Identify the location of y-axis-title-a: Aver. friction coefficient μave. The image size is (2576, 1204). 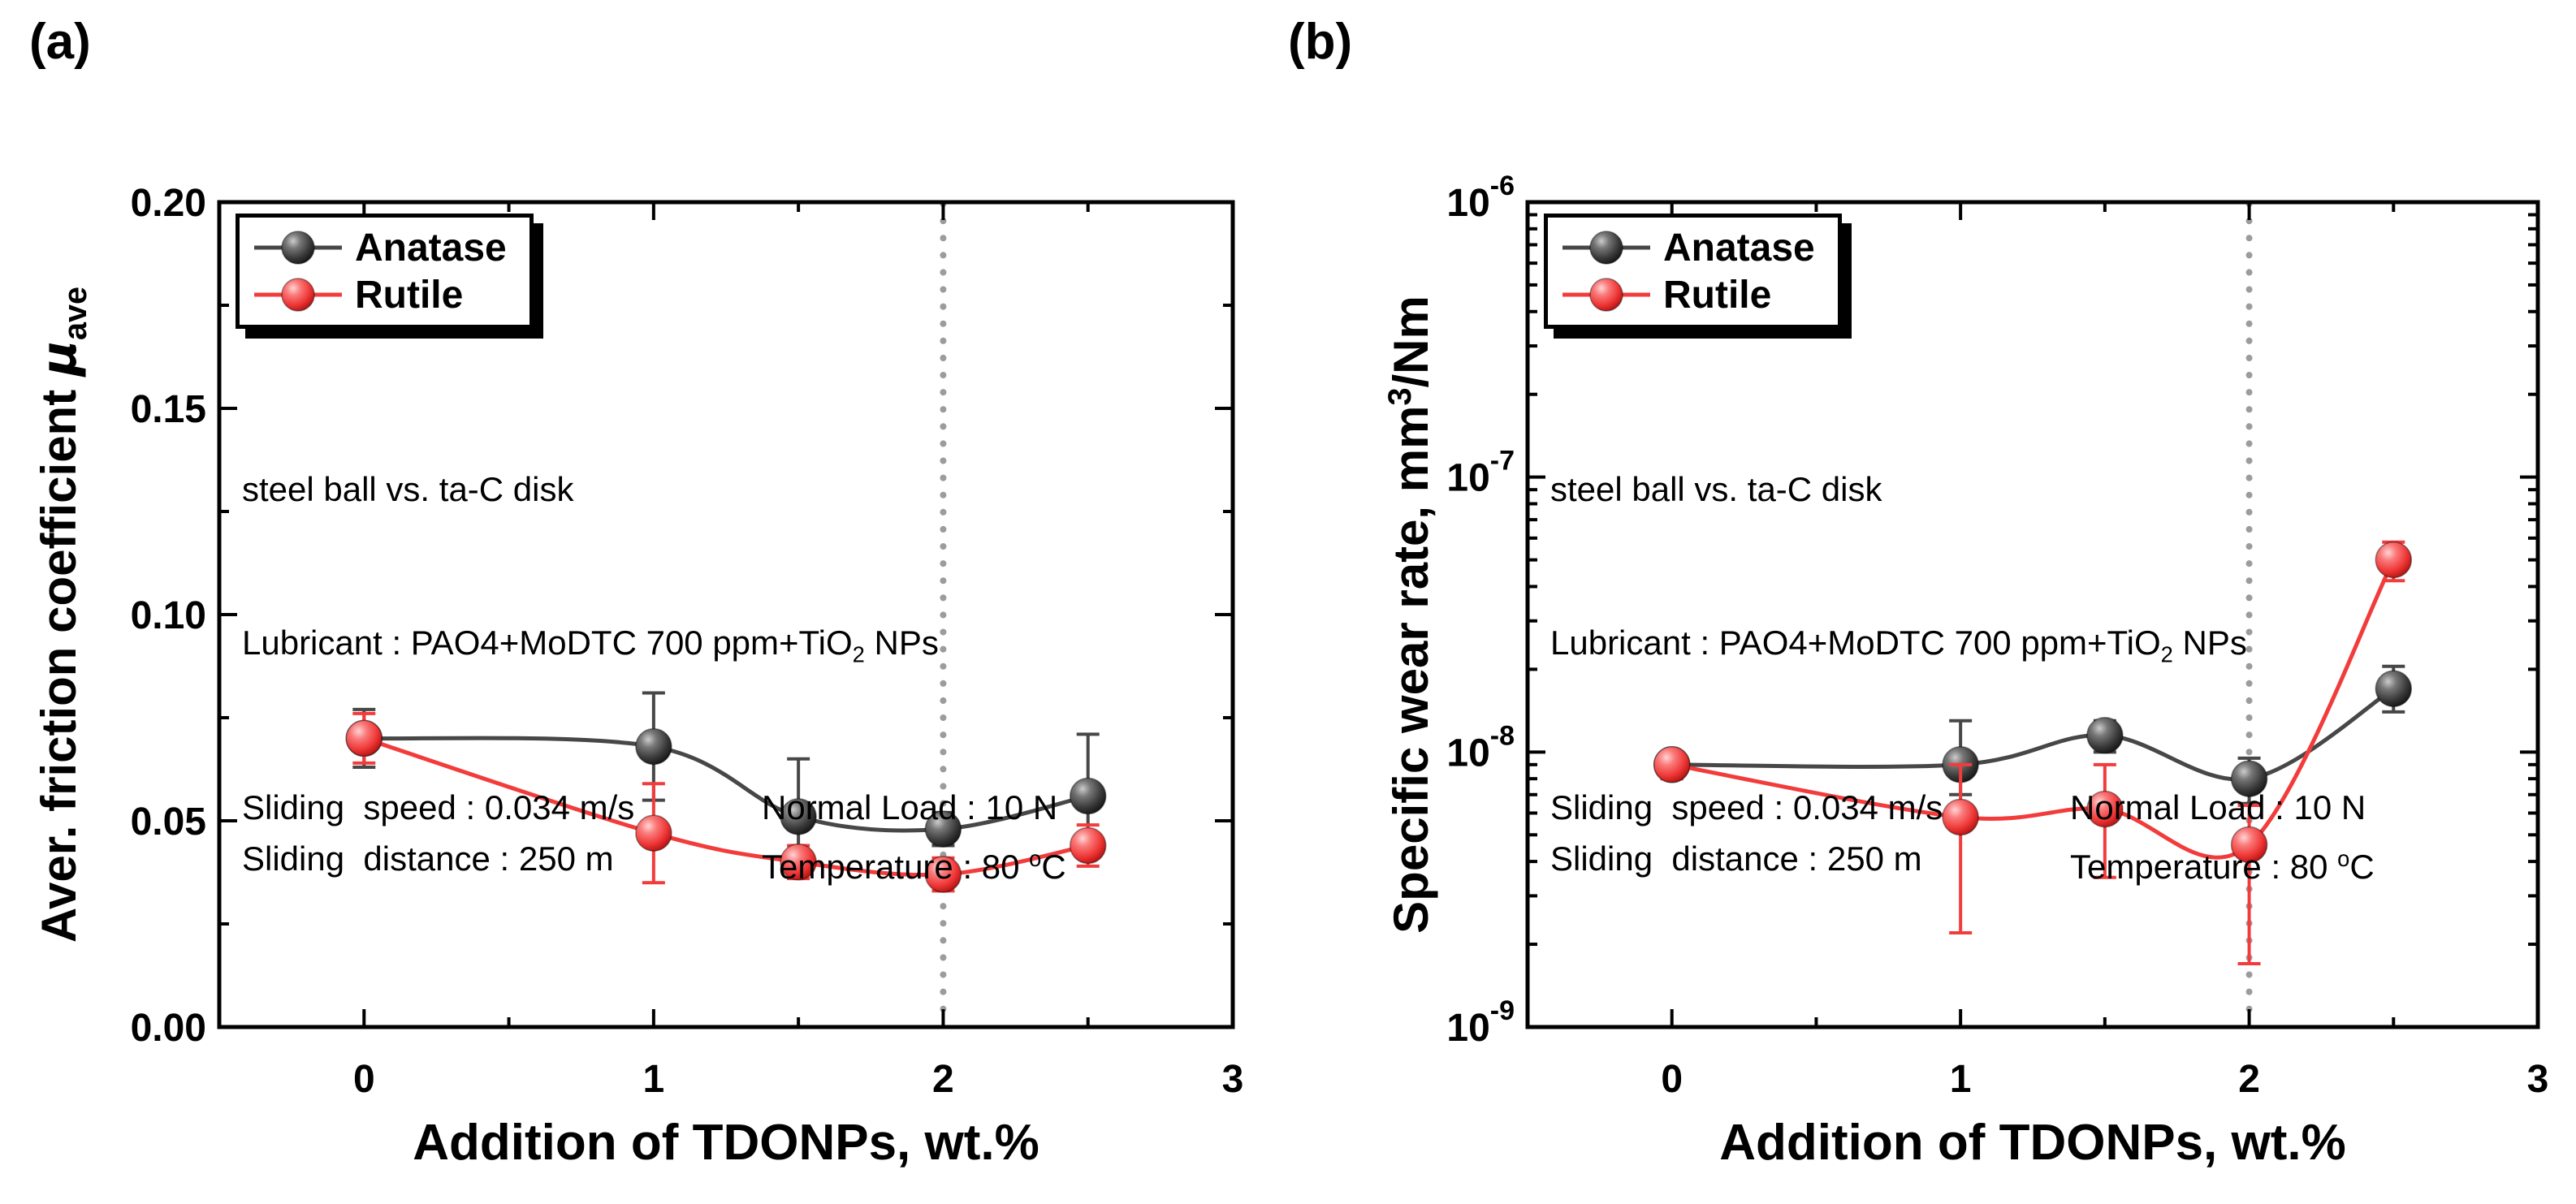
(65, 614).